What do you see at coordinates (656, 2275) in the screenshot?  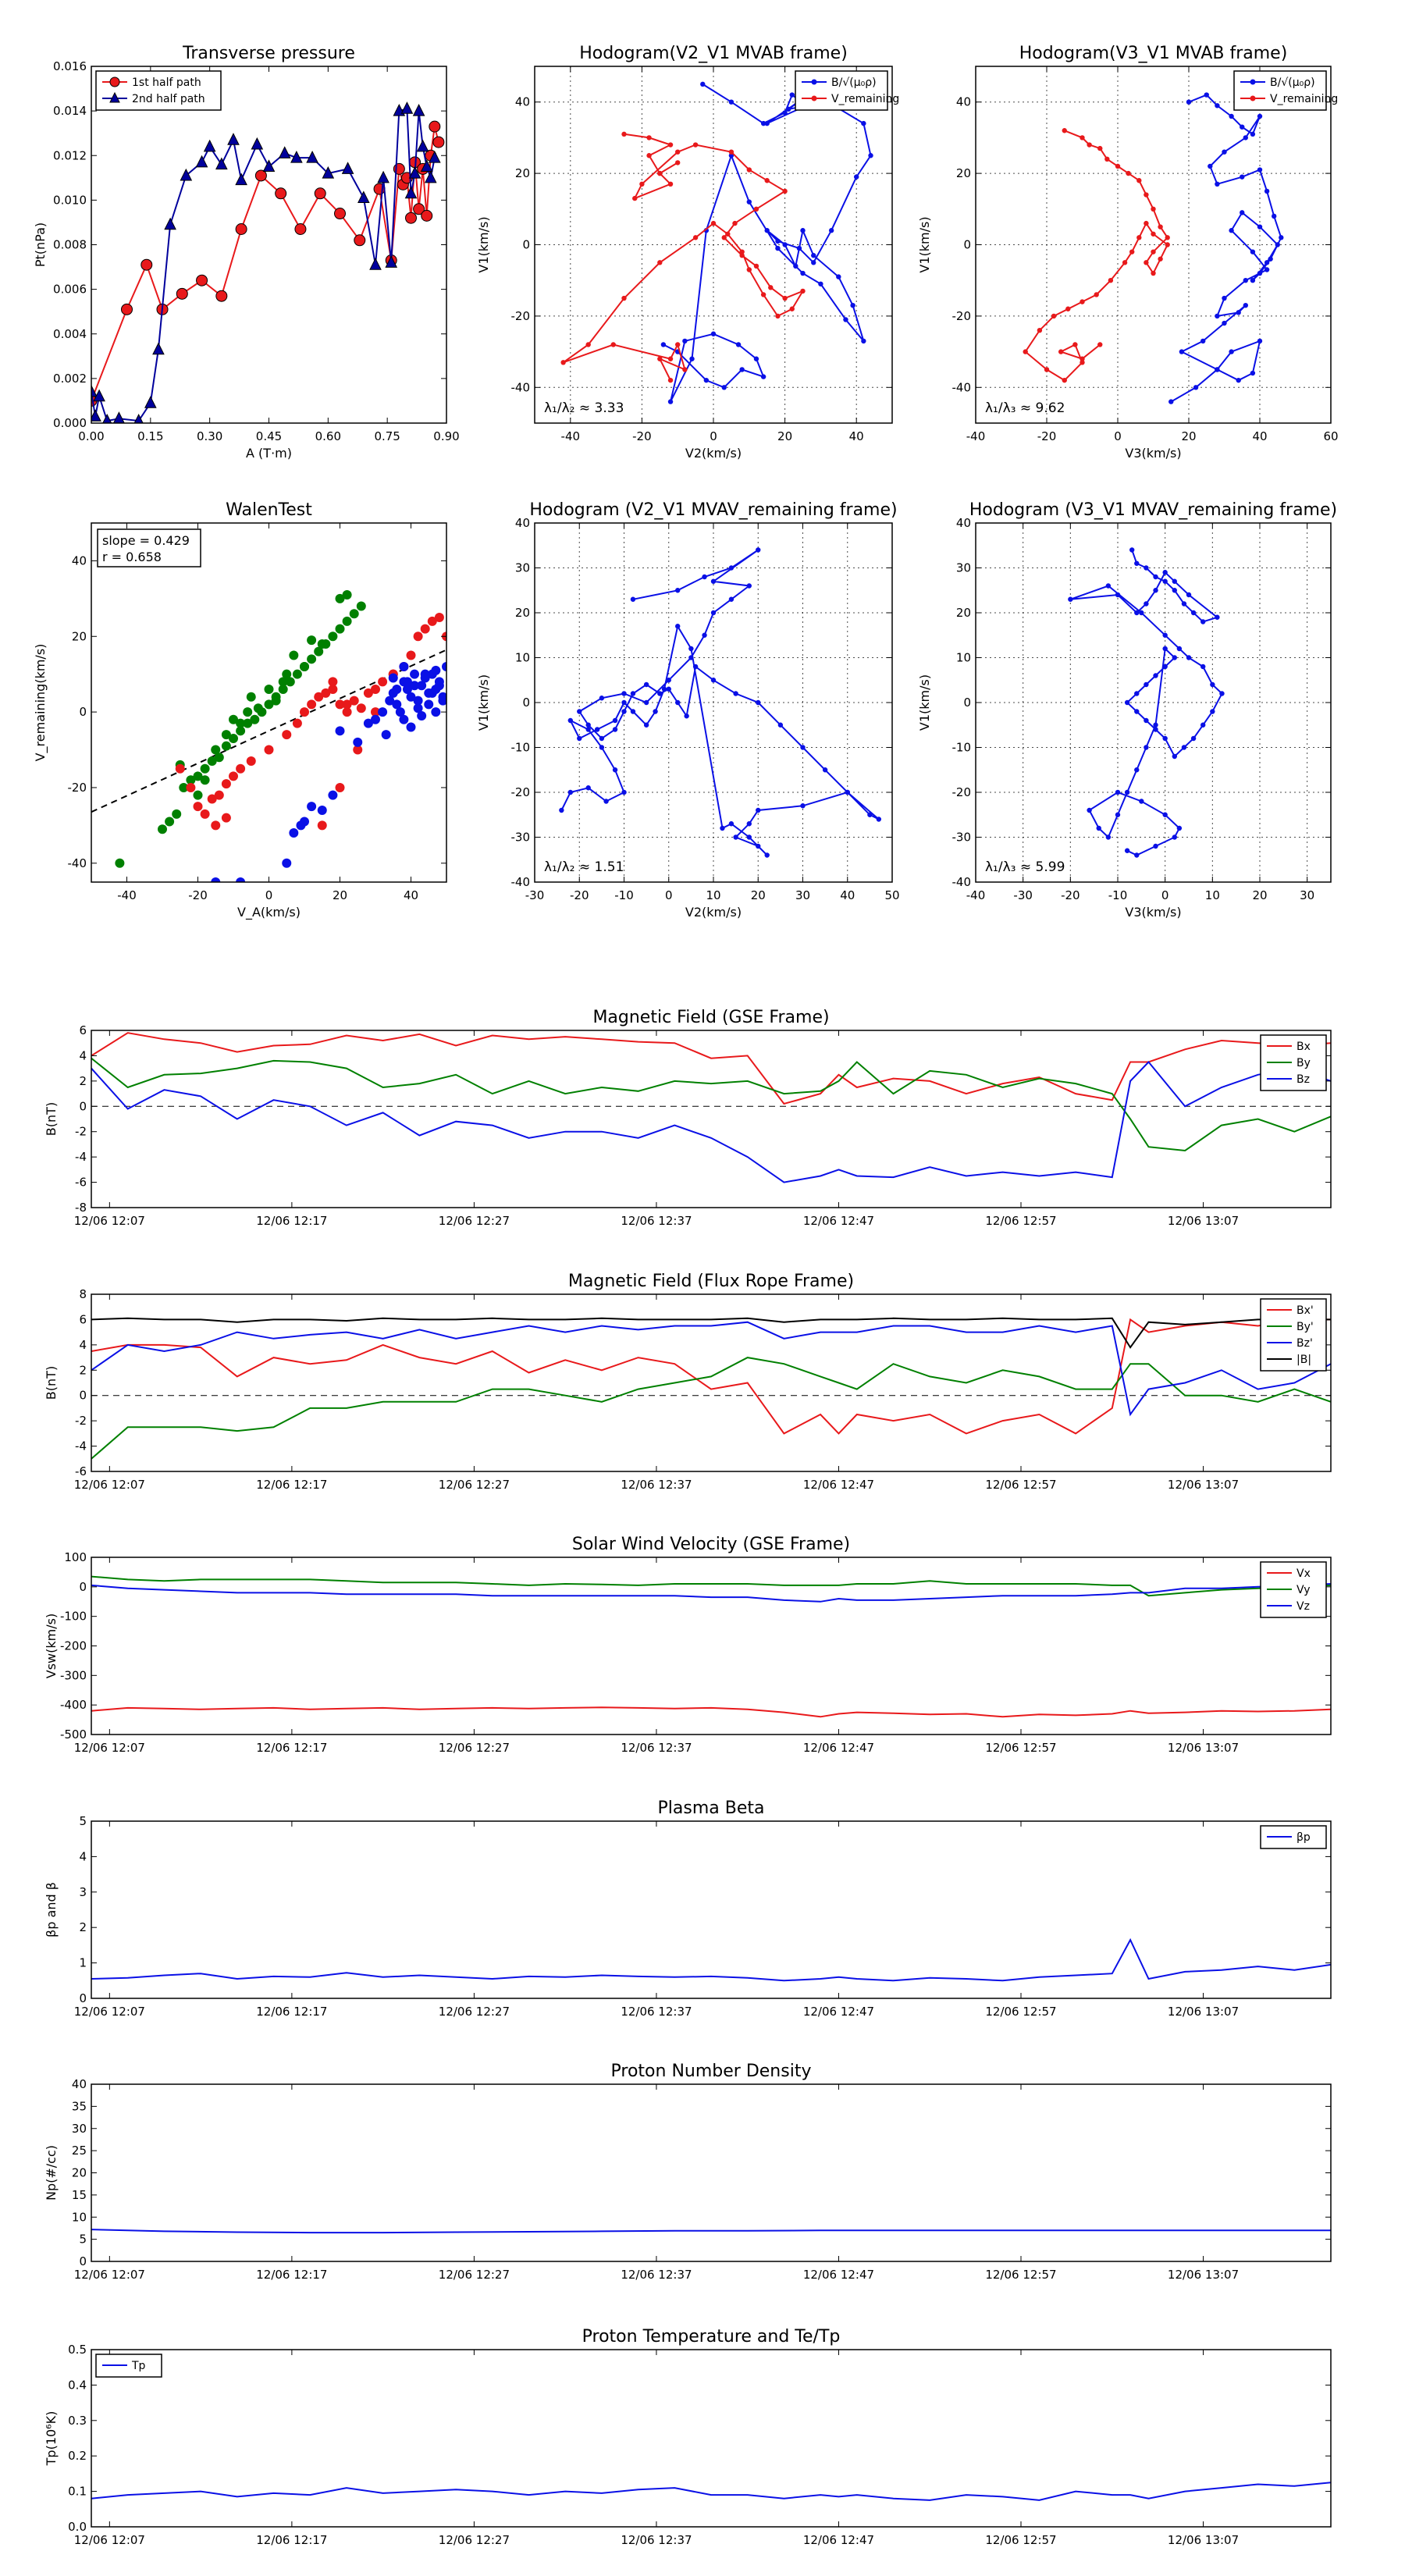 I see `x-tick-label: 12/06 12:37` at bounding box center [656, 2275].